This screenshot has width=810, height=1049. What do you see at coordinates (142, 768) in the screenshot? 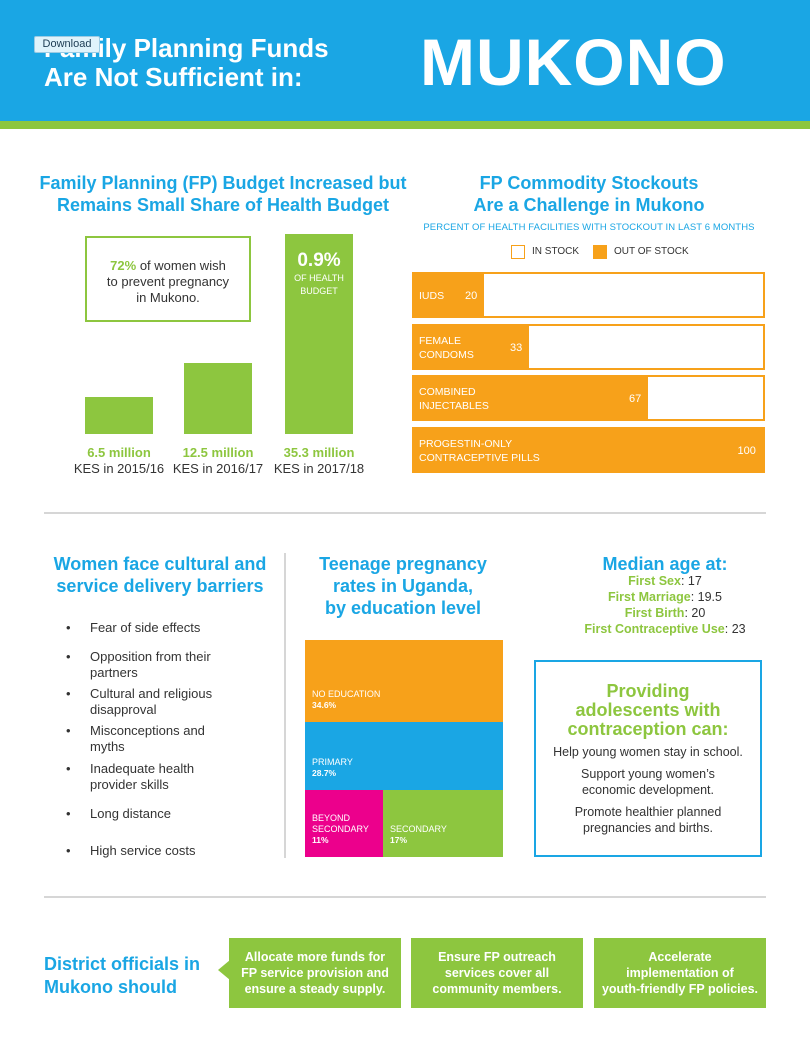
I see `barrier-text: Inadequate health` at bounding box center [142, 768].